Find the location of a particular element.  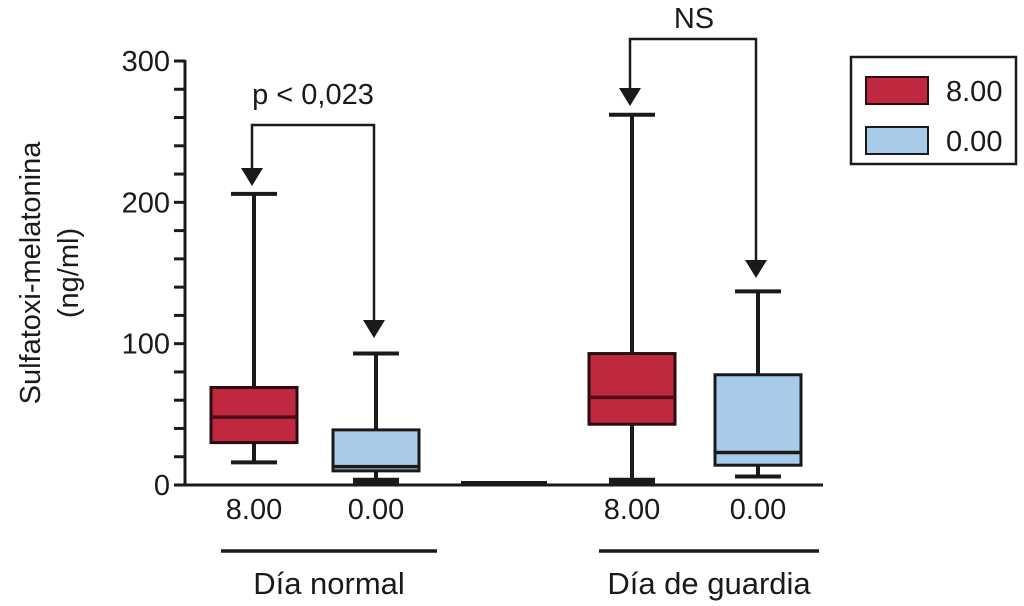

group-label: Día normal is located at coordinates (329, 583).